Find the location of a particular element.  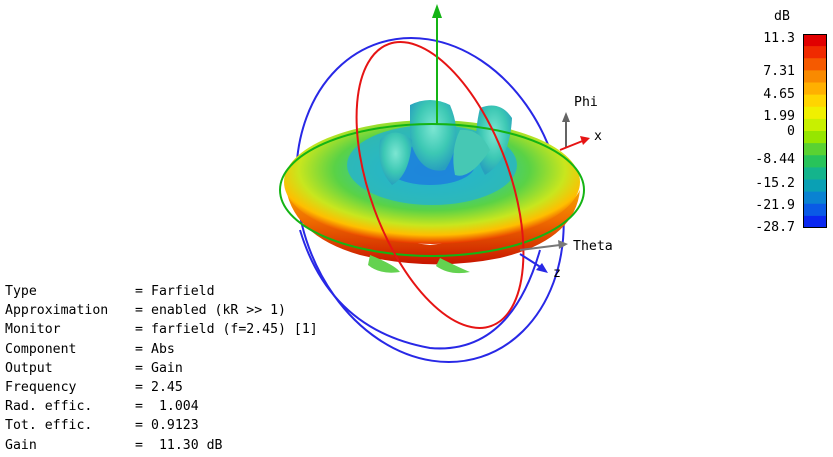

info-row: Frequency = 2.45 is located at coordinates (161, 387).